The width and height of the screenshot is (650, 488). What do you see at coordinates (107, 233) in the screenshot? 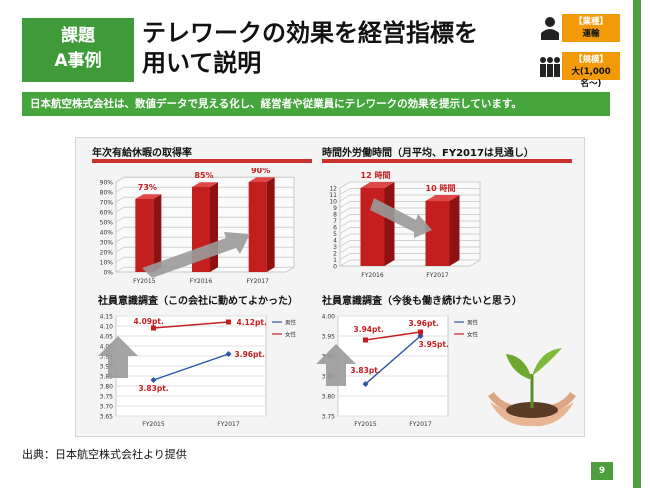
I see `y-tick-label: 40%` at bounding box center [107, 233].